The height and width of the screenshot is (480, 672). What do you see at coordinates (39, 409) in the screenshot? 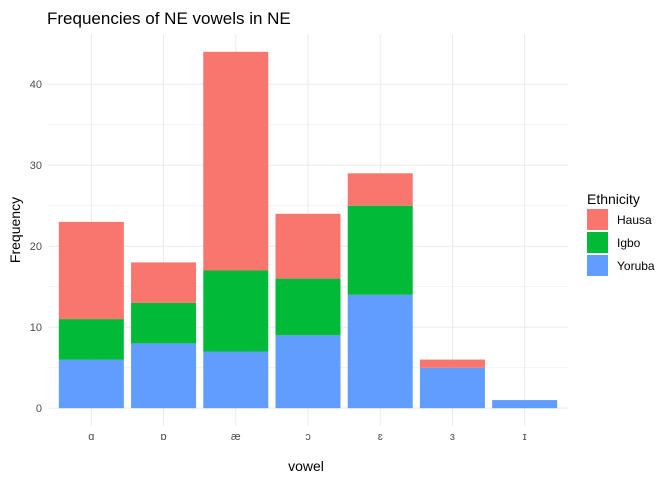
I see `y-tick-label: 0` at bounding box center [39, 409].